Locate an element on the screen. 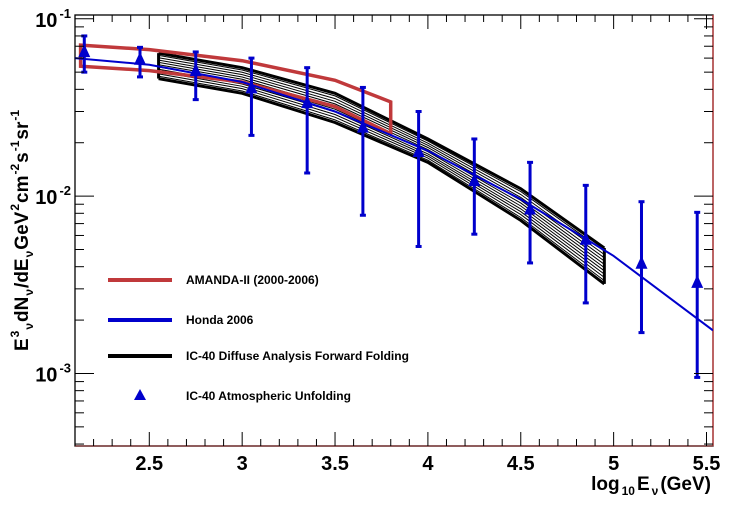  amanda-band-outline is located at coordinates (235, 90).